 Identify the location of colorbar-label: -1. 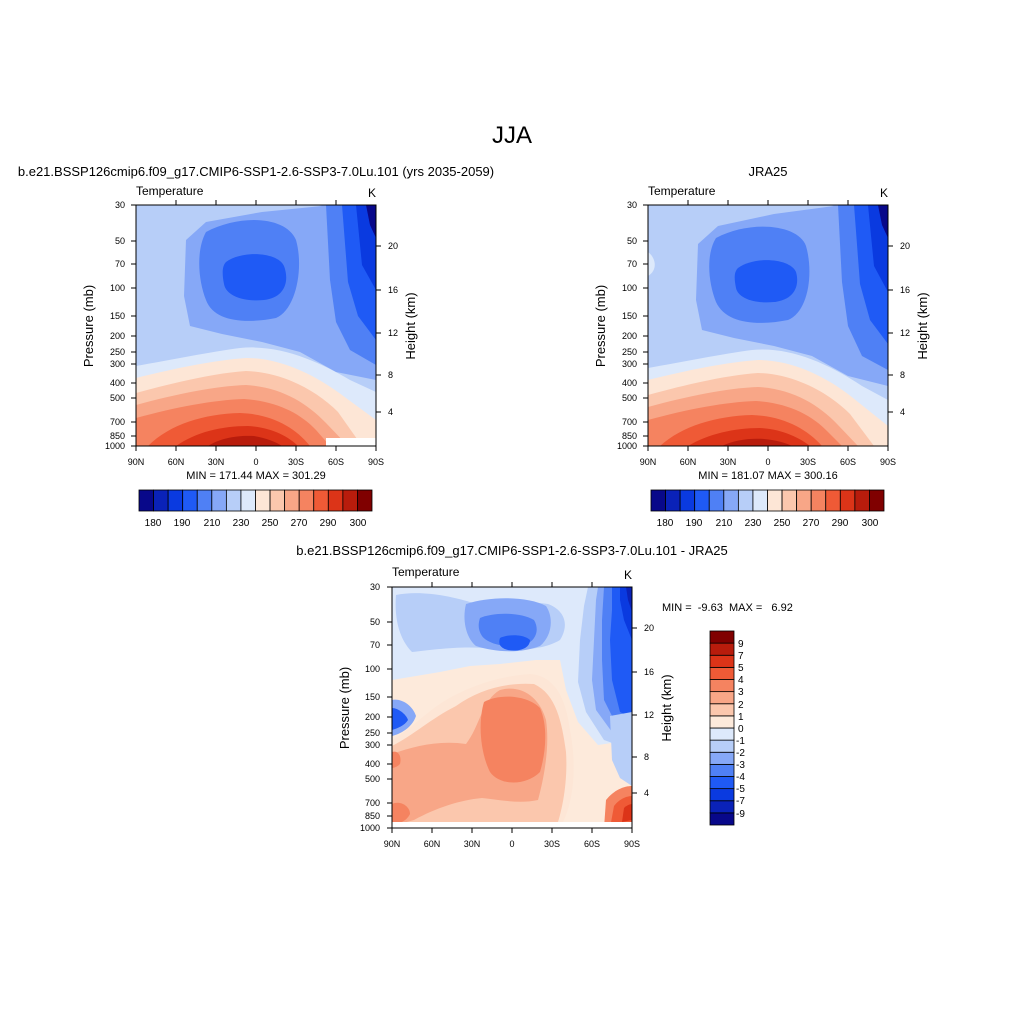
(740, 741).